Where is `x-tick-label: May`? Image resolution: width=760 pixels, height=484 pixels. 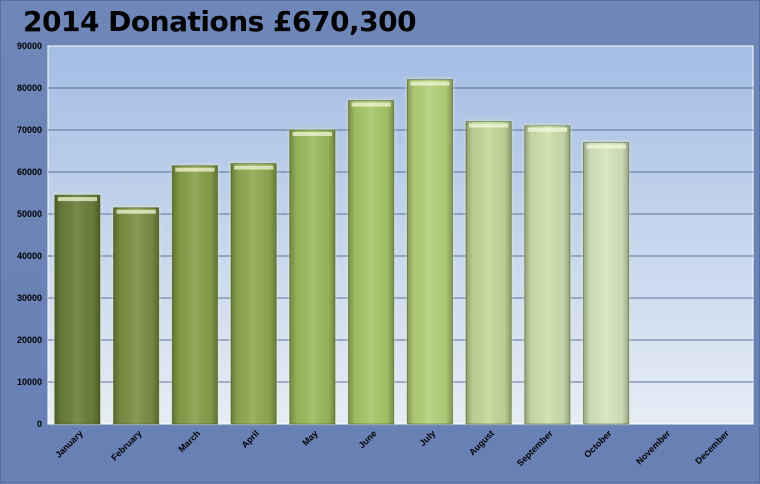 x-tick-label: May is located at coordinates (309, 437).